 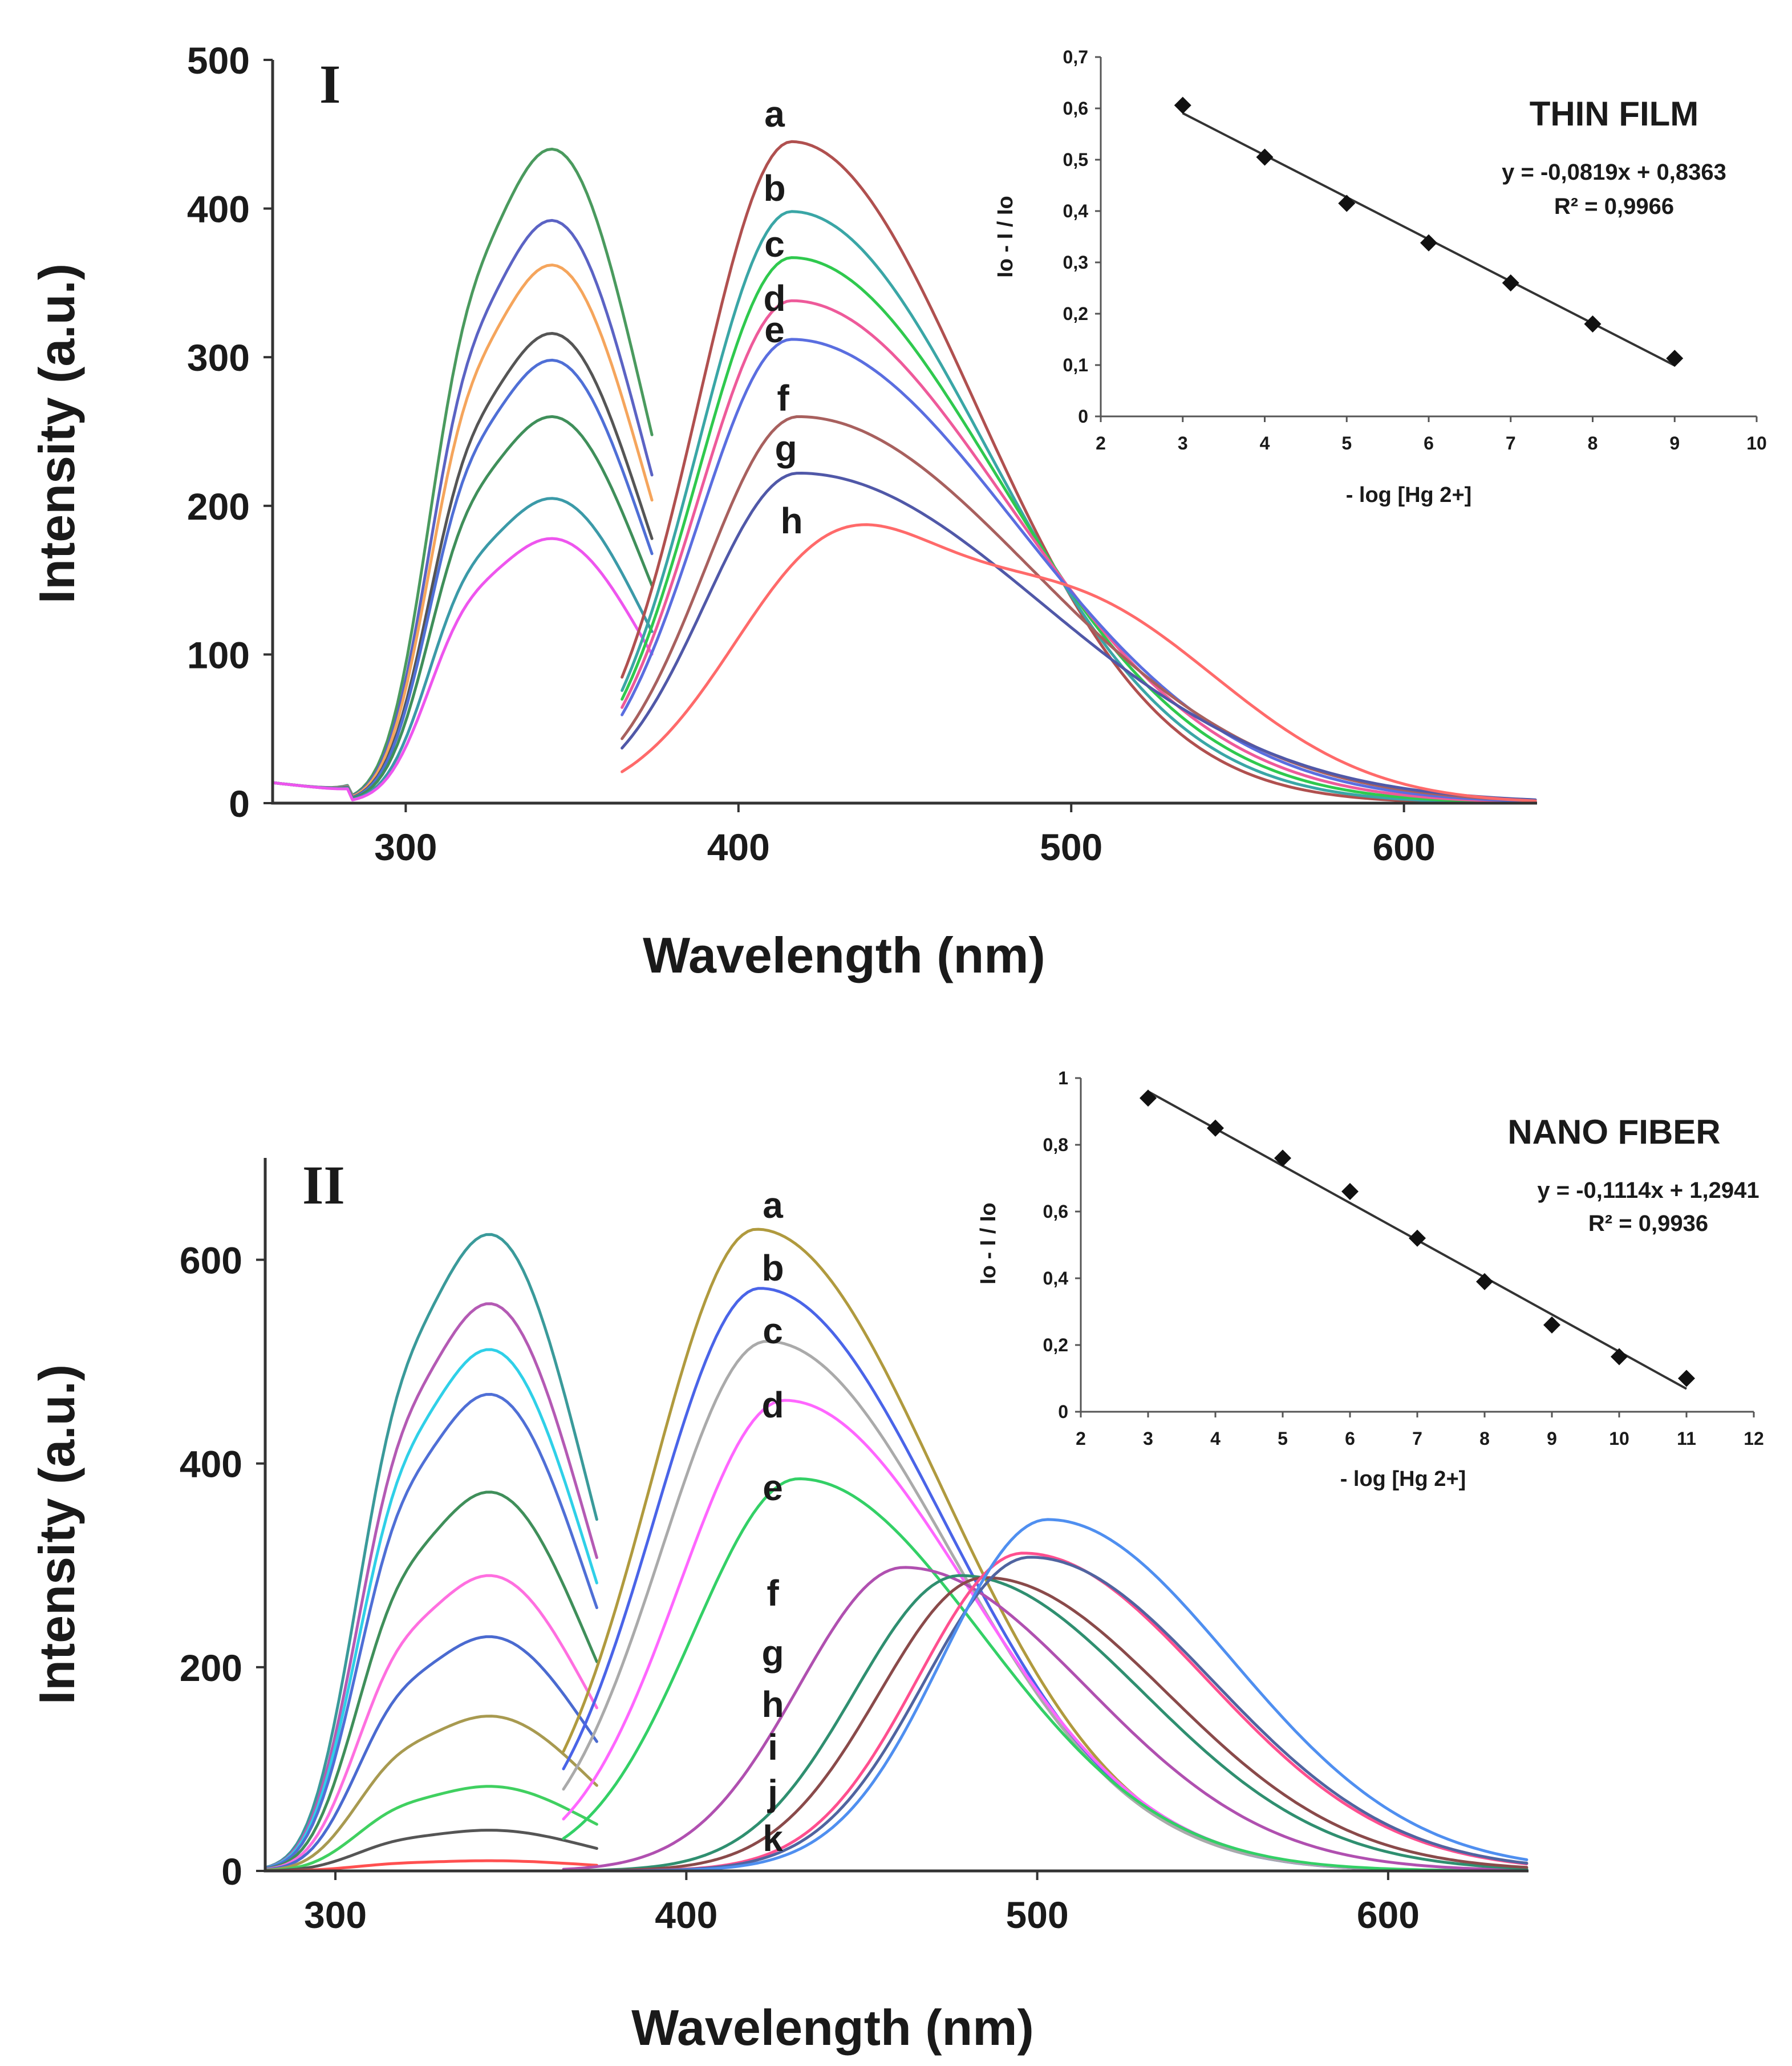 I want to click on curve-label-h: h, so click(x=791, y=520).